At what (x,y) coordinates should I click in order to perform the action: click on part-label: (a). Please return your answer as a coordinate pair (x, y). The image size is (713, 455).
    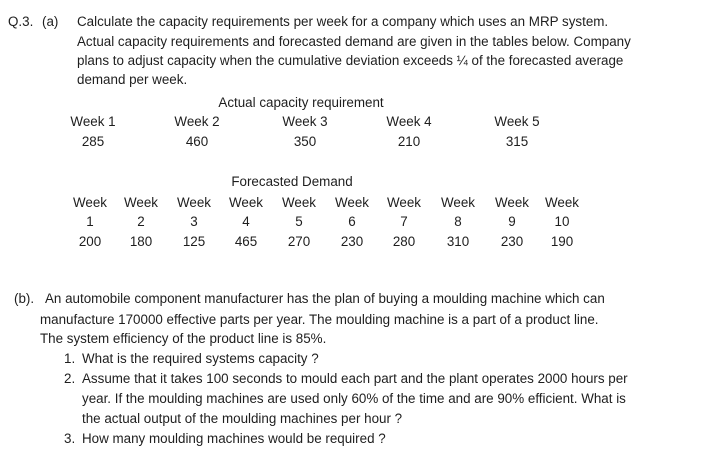
    Looking at the image, I should click on (50, 21).